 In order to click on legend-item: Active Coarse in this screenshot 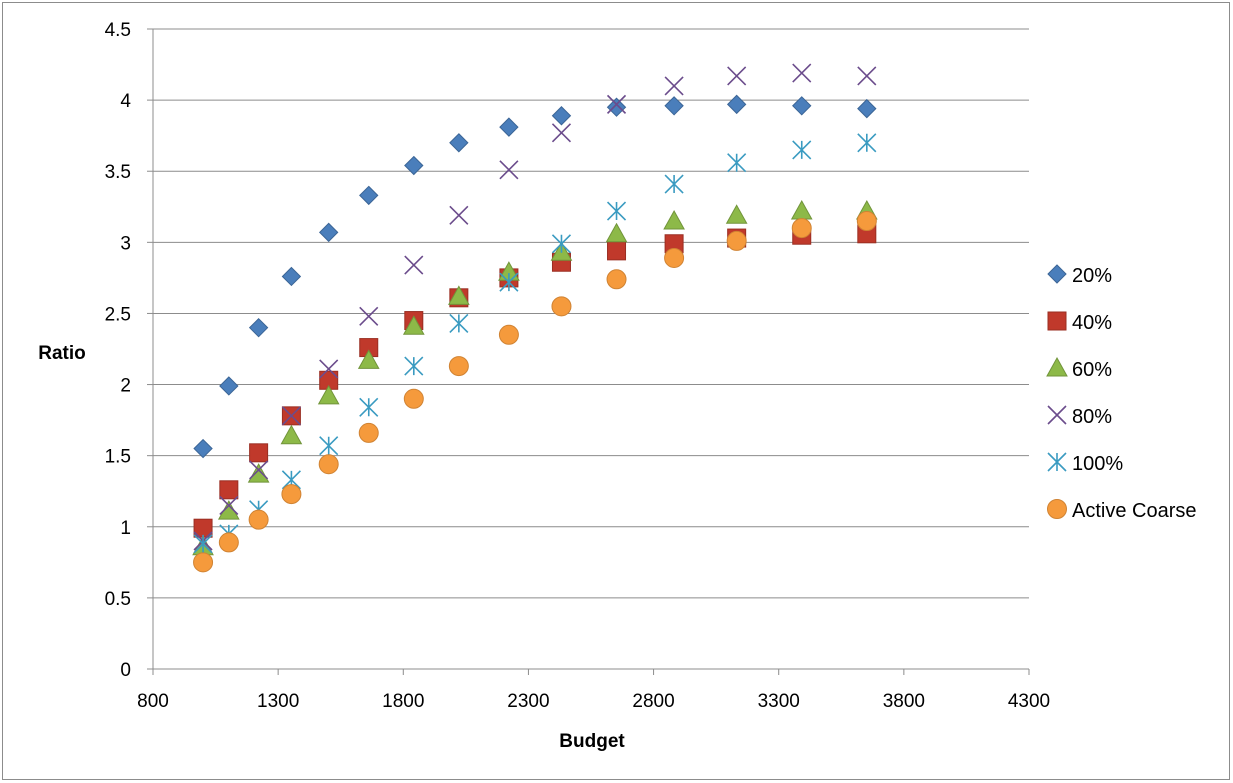, I will do `click(1122, 510)`.